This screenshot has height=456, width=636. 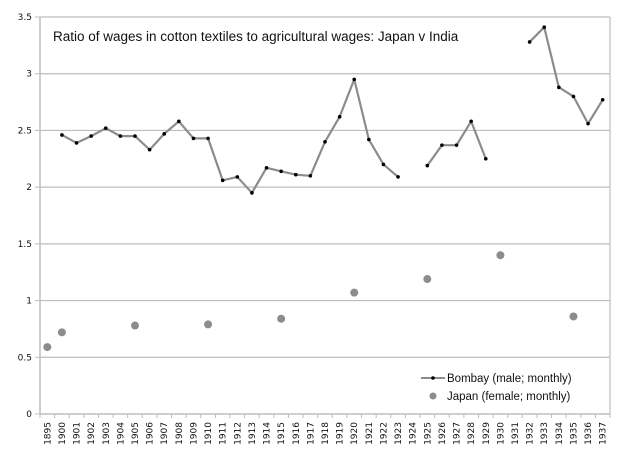 What do you see at coordinates (433, 378) in the screenshot?
I see `legend-dot-marker-icon` at bounding box center [433, 378].